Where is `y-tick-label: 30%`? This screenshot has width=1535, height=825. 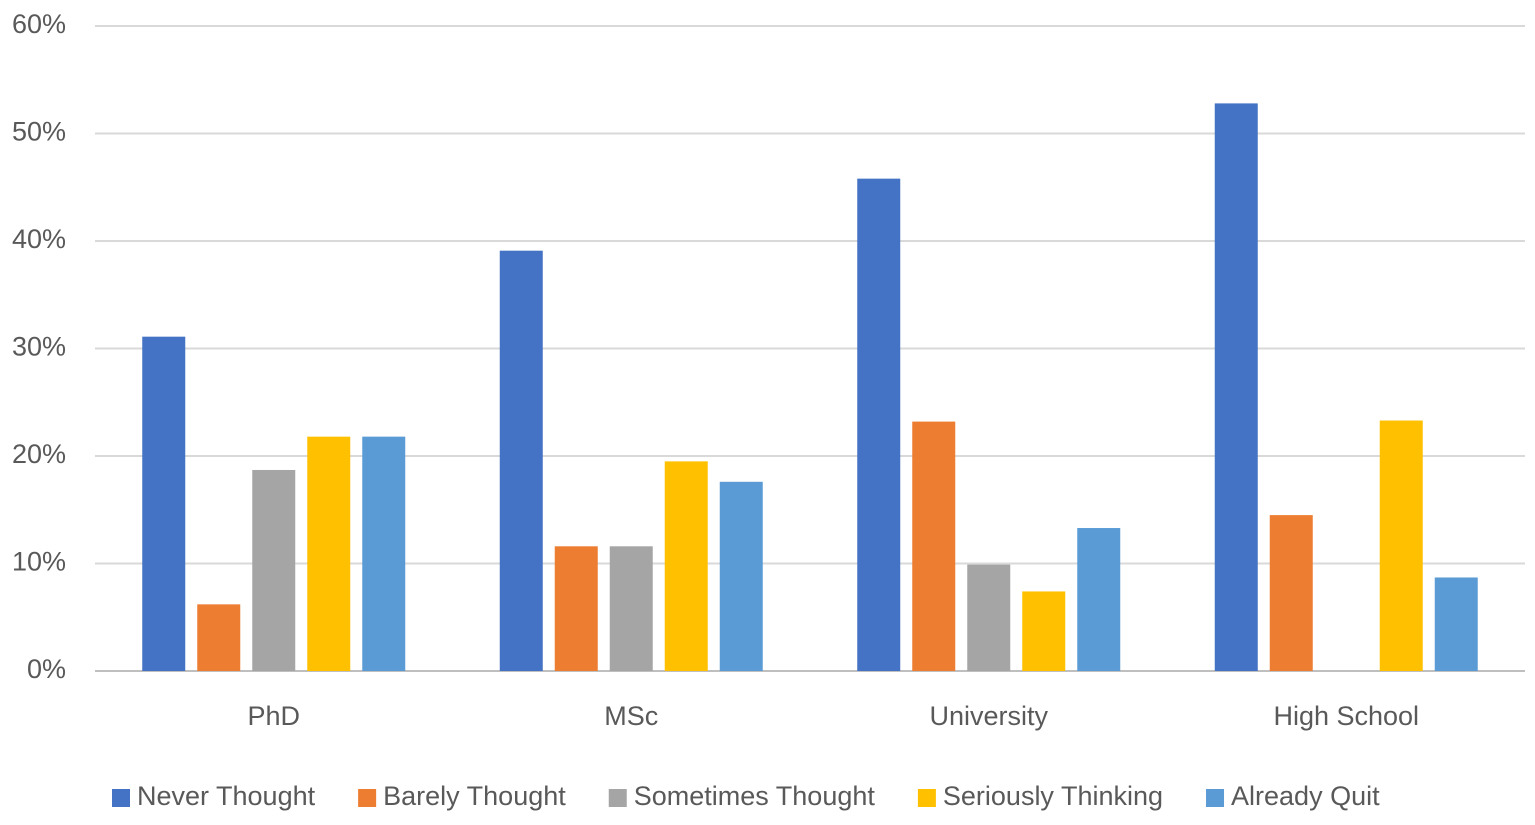 y-tick-label: 30% is located at coordinates (39, 347).